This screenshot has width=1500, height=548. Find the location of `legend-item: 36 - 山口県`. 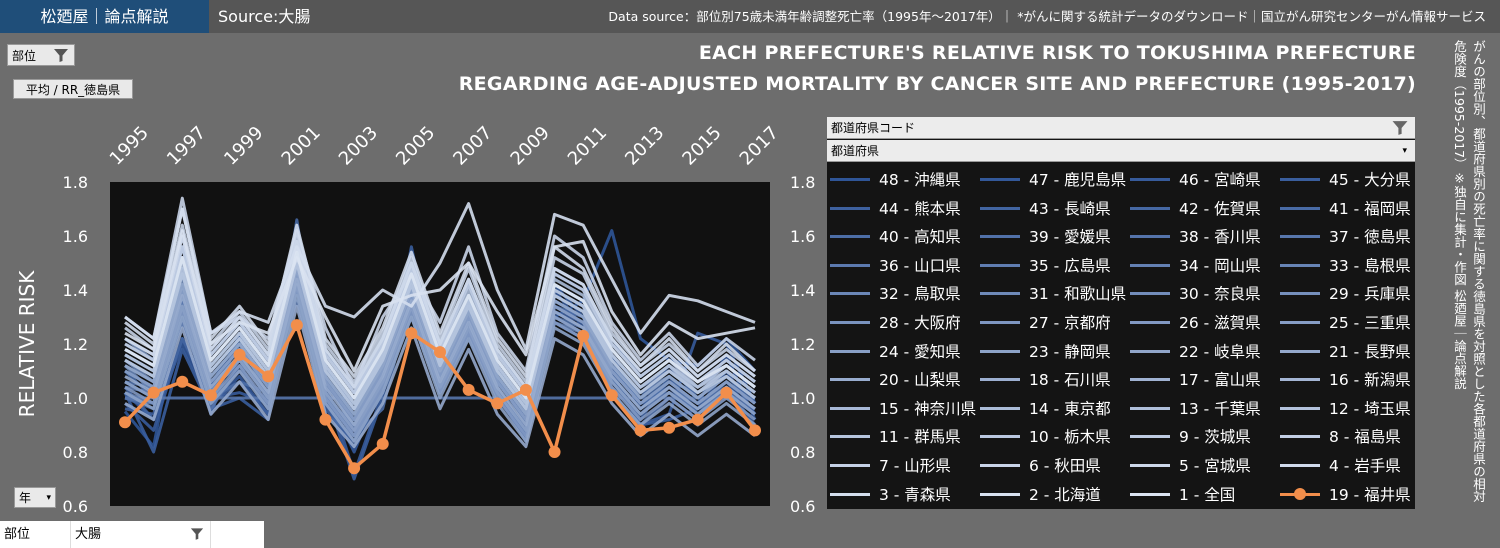

legend-item: 36 - 山口県 is located at coordinates (894, 265).